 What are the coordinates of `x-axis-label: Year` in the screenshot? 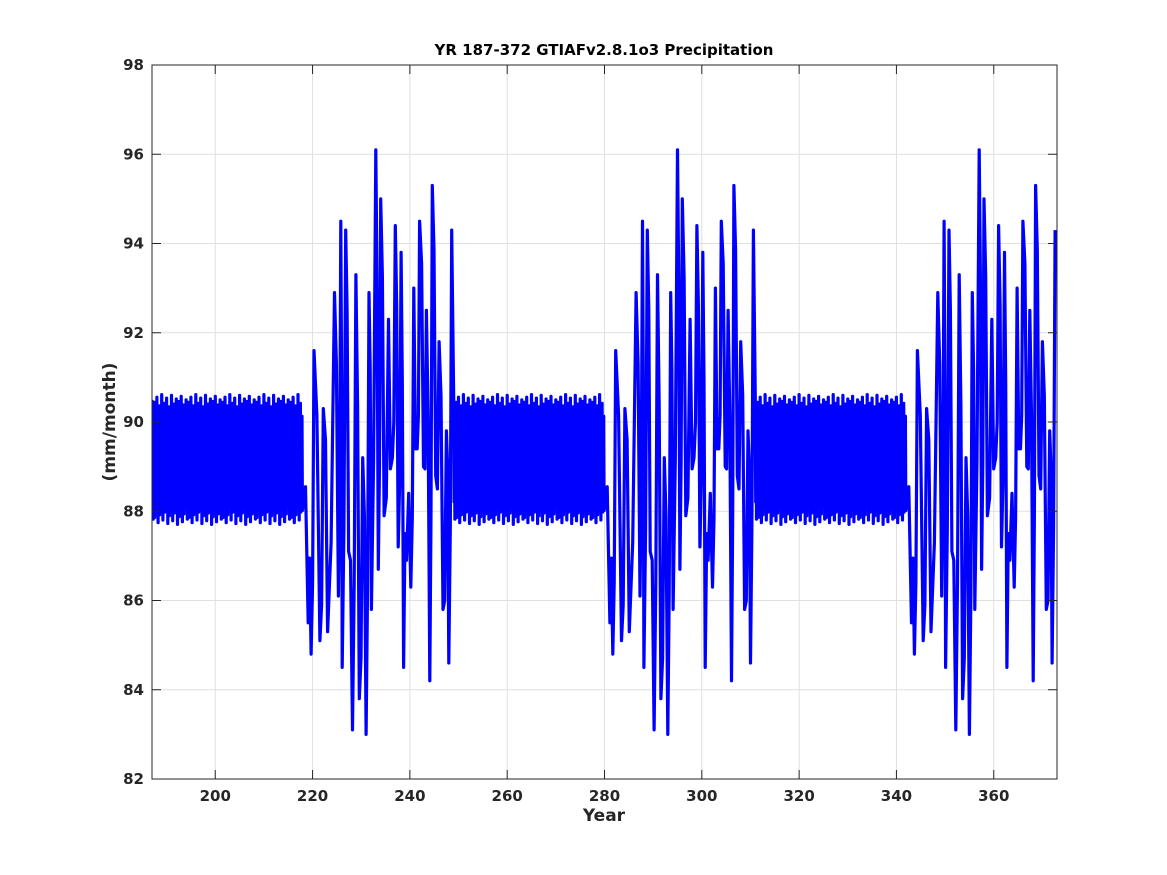 It's located at (604, 816).